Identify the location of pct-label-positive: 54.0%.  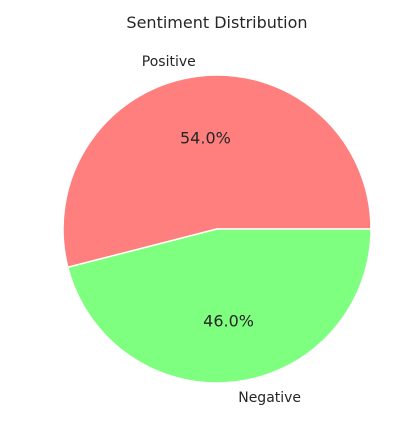
(205, 137).